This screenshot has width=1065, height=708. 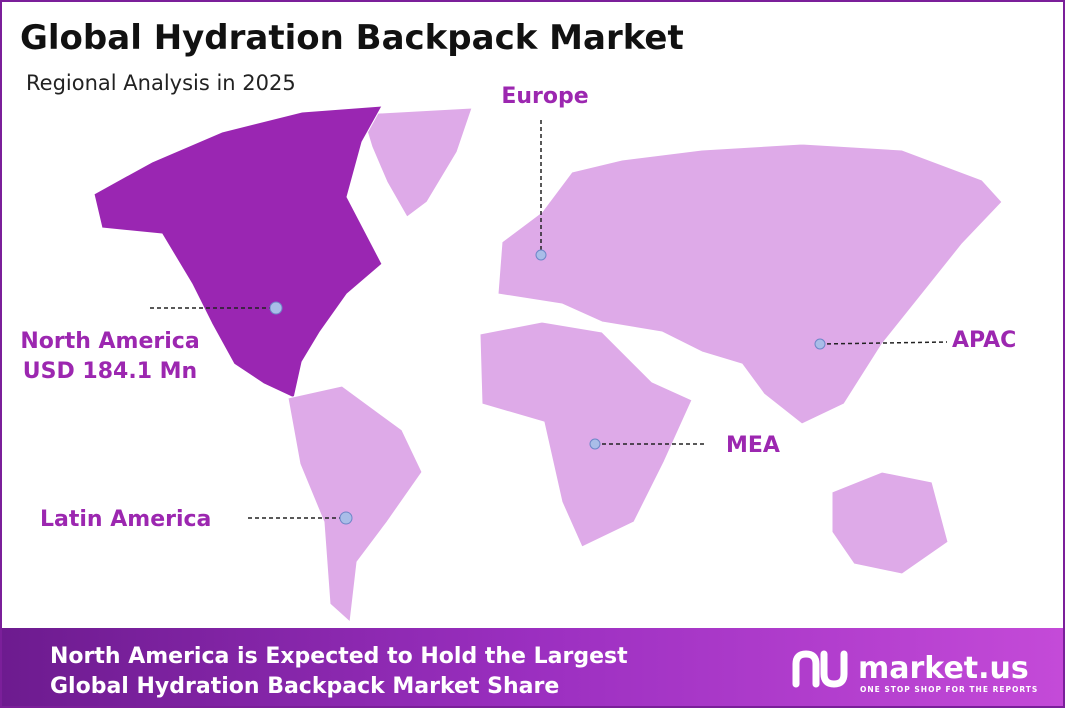 I want to click on tagline: ONE STOP SHOP FOR THE REPORTS, so click(x=949, y=689).